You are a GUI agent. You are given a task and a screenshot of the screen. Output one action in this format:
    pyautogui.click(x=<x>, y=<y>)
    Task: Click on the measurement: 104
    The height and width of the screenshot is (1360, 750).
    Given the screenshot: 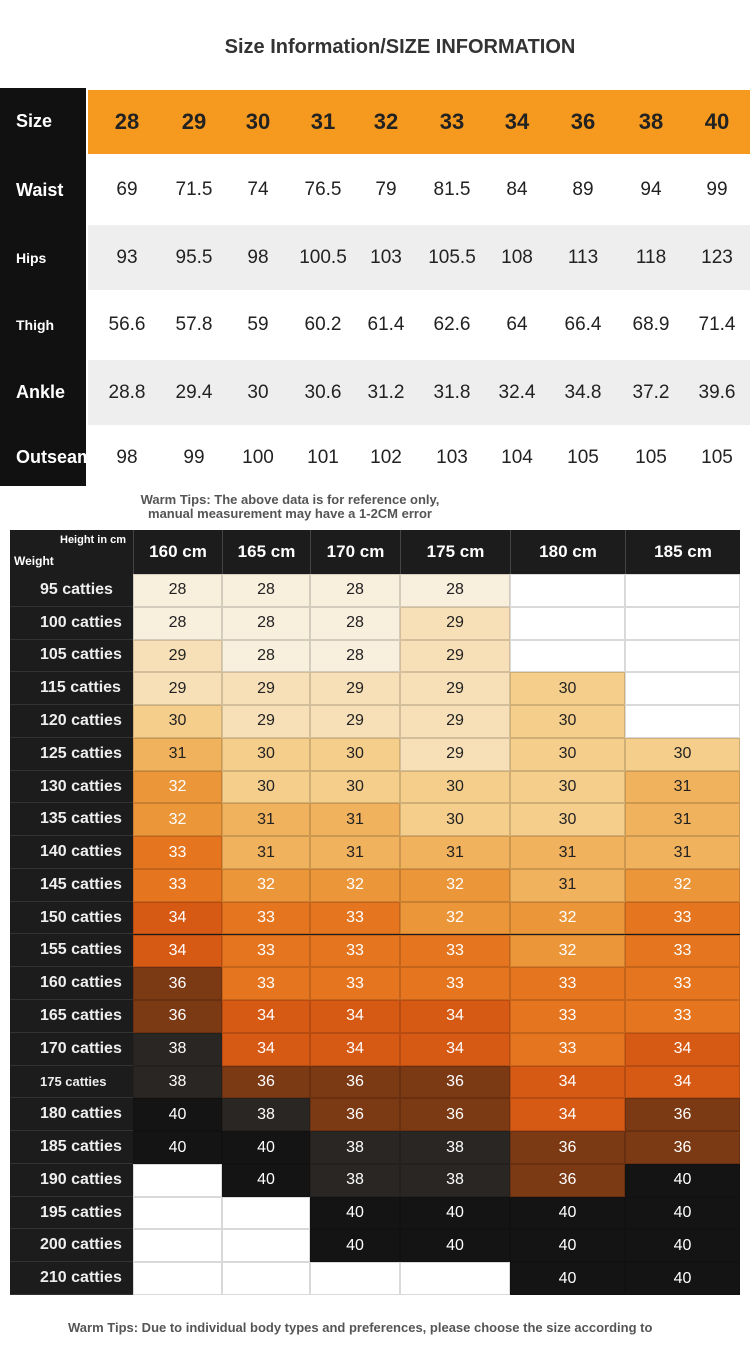 What is the action you would take?
    pyautogui.click(x=517, y=457)
    